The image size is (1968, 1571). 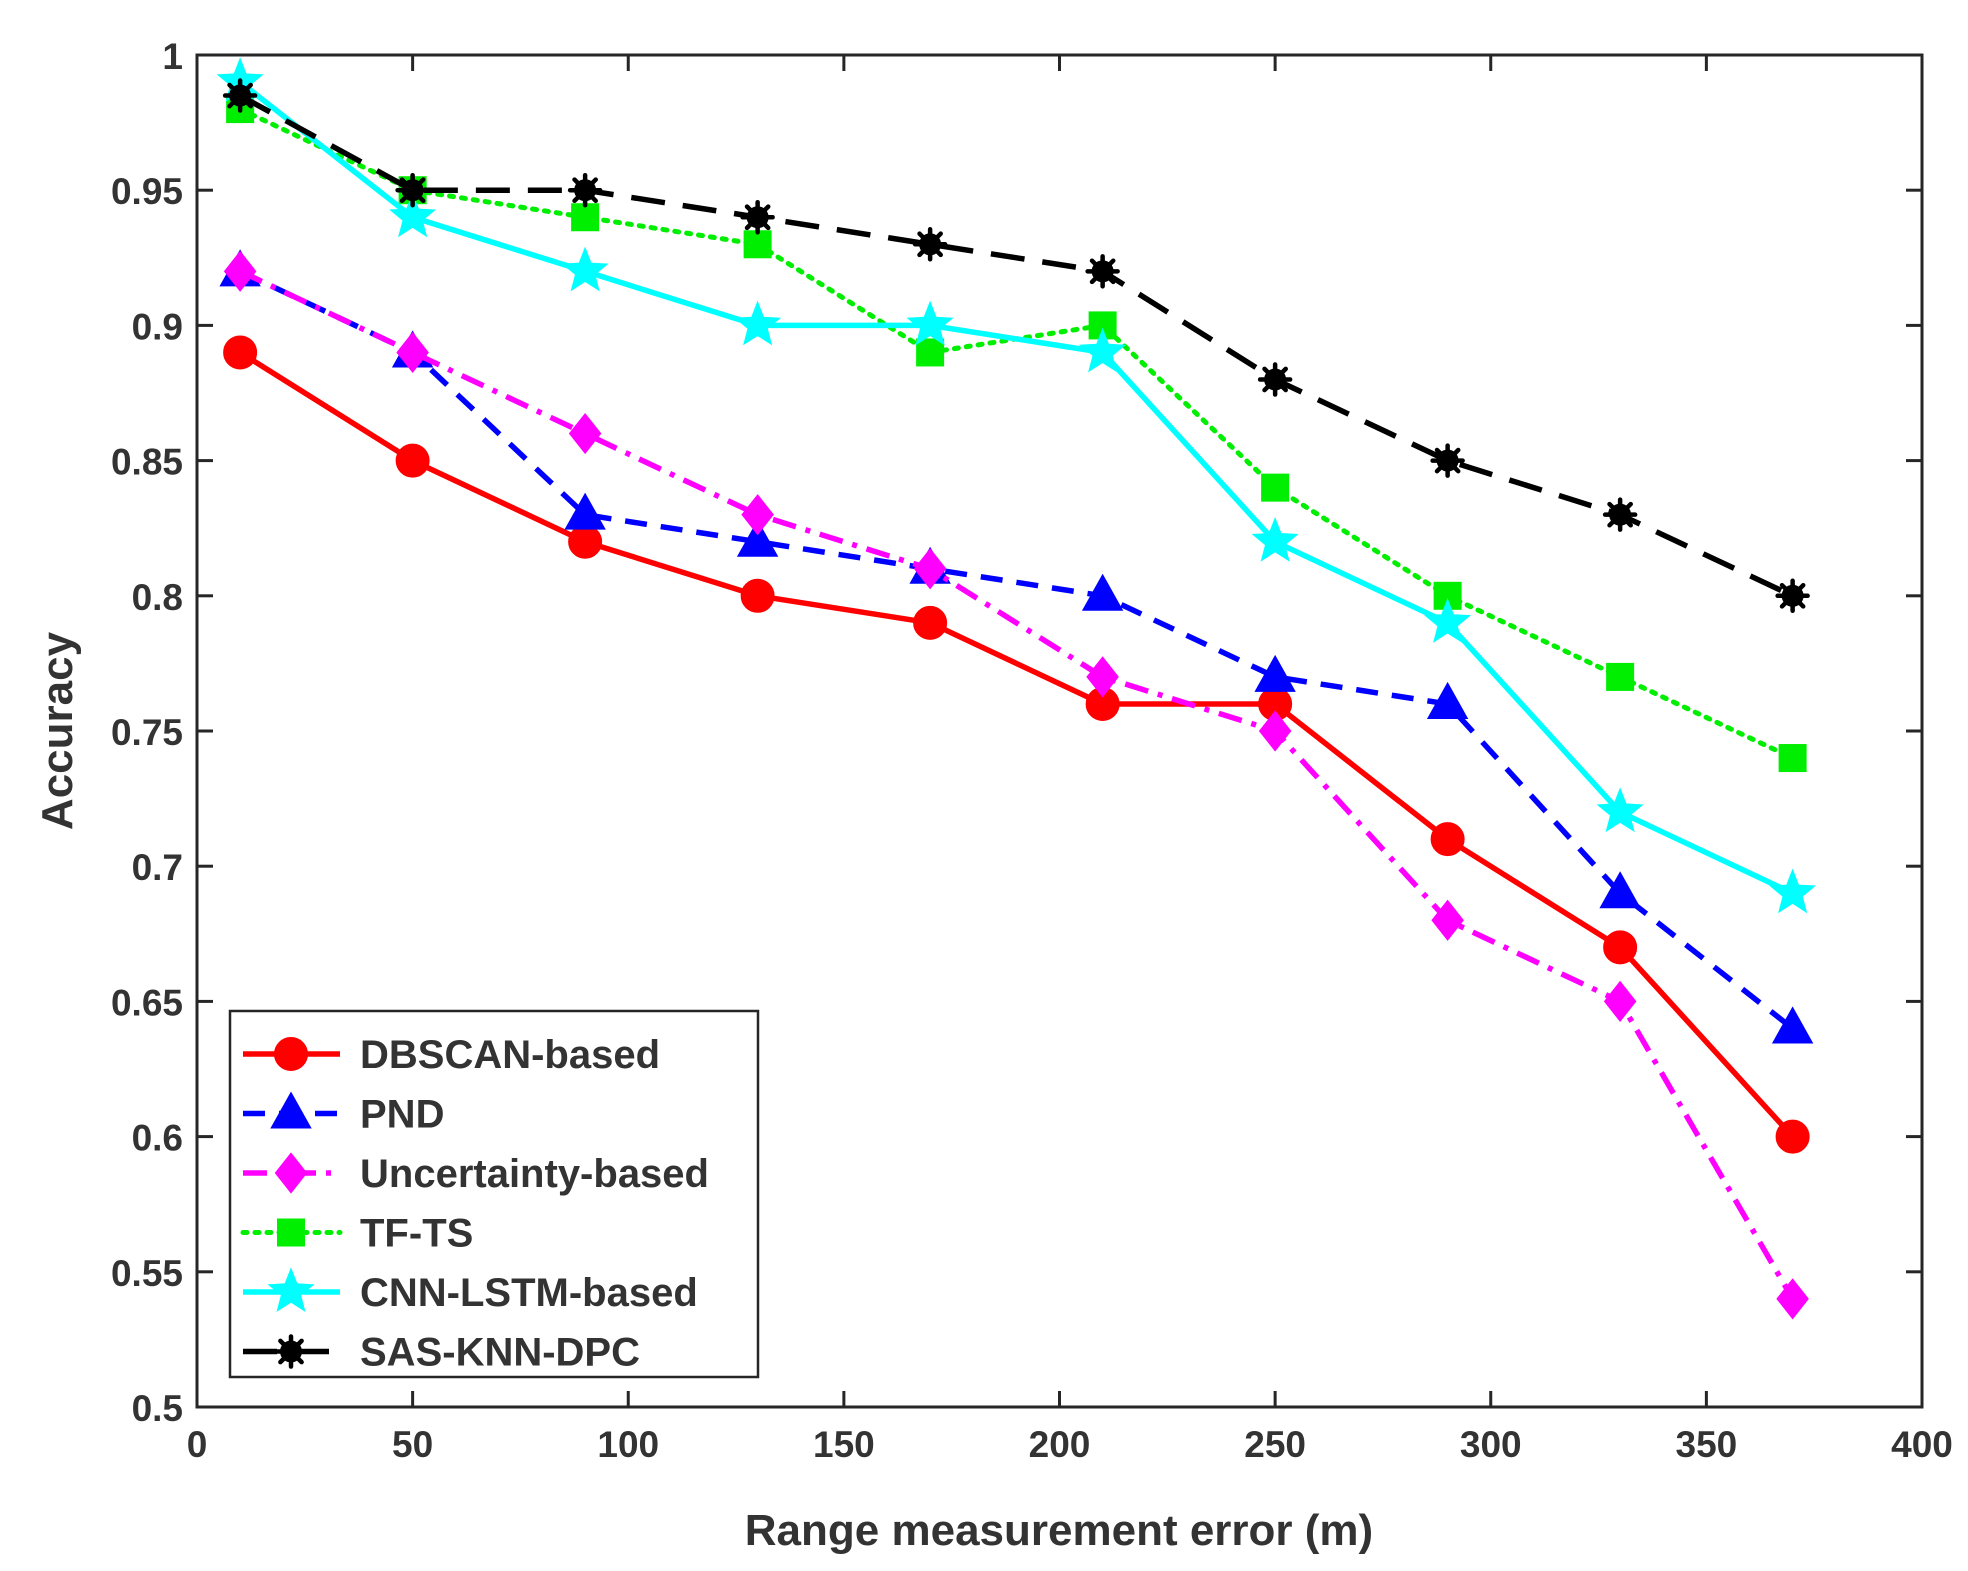 I want to click on y-tick-label: 0.5, so click(x=157, y=1408).